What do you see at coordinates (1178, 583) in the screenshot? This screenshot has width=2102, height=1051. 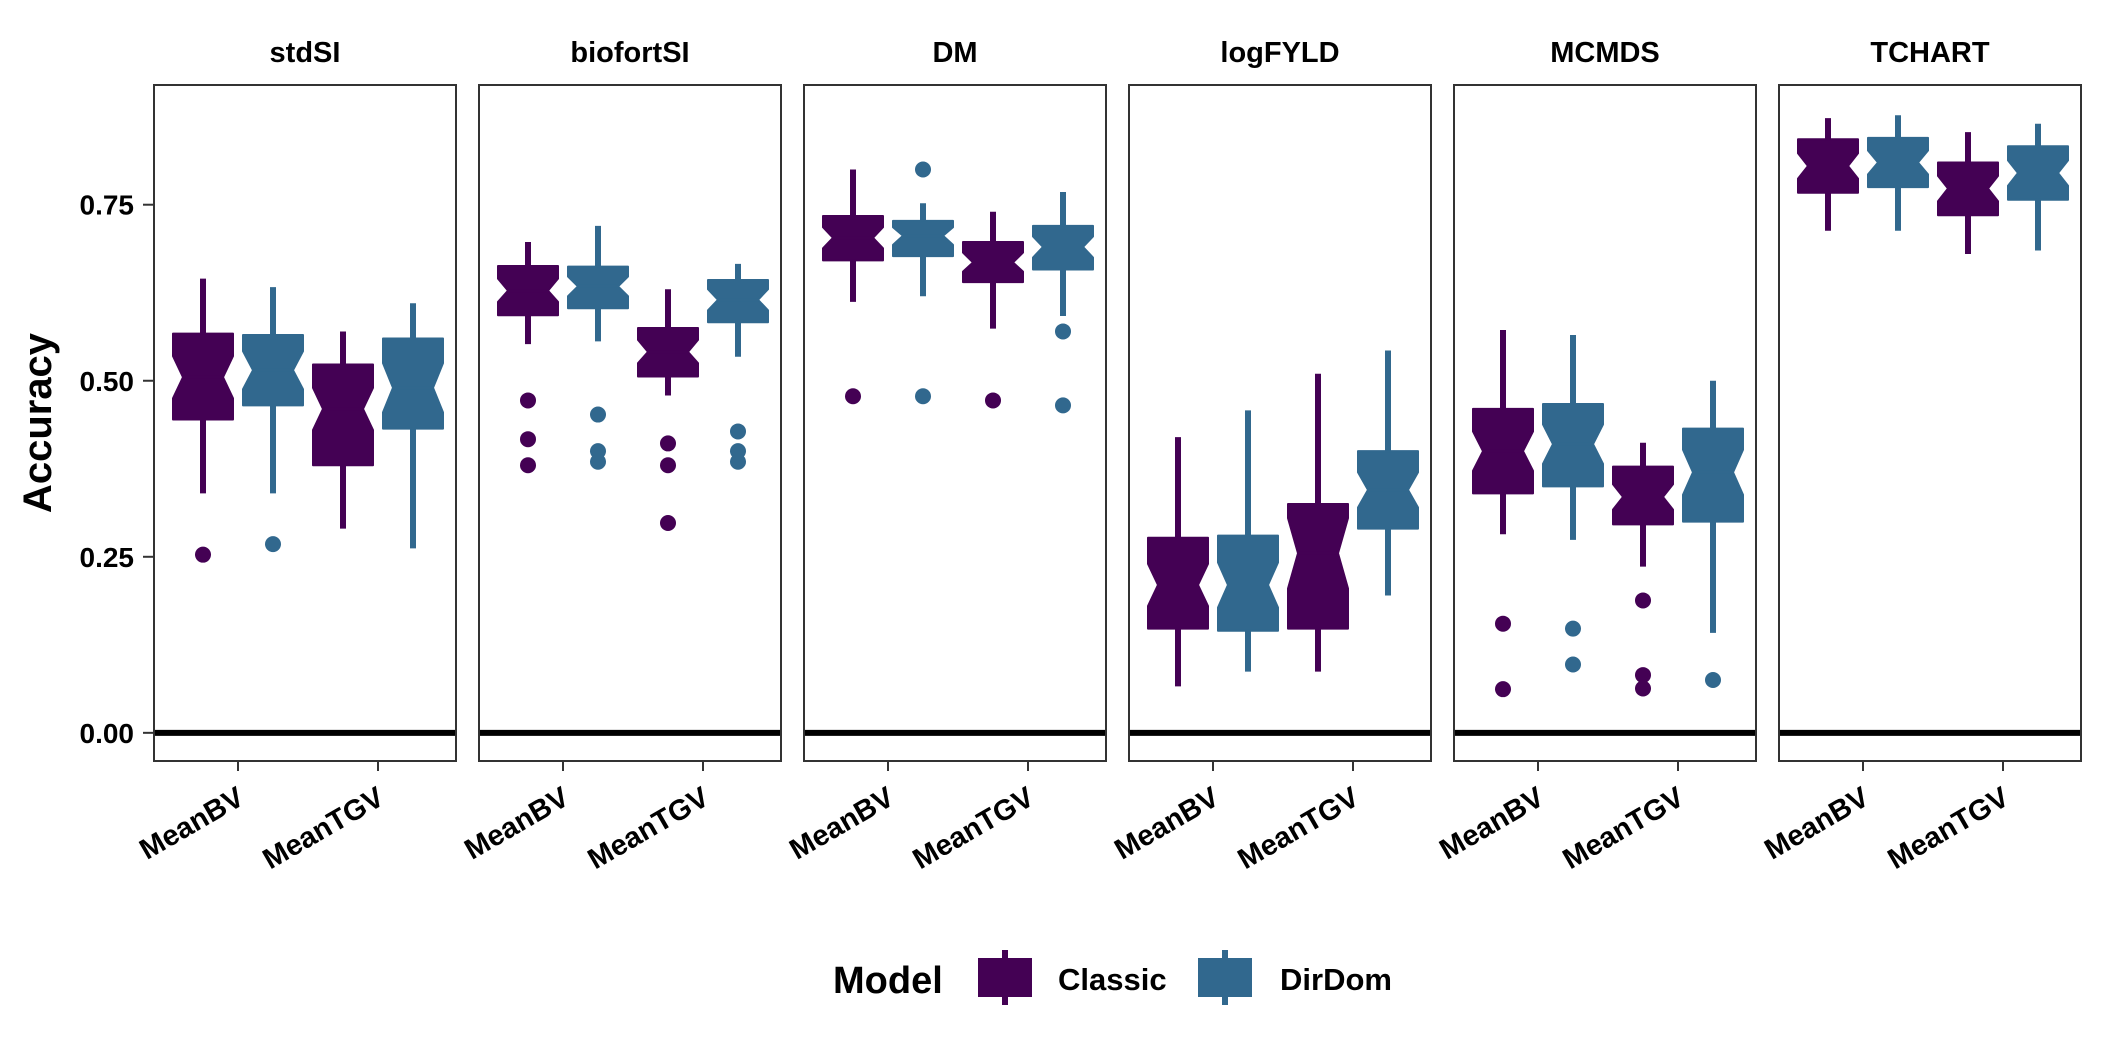 I see `box-classic-meanbv` at bounding box center [1178, 583].